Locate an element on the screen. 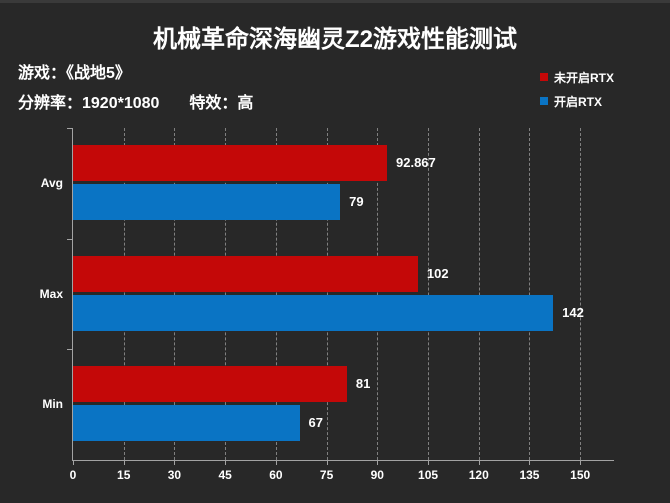 This screenshot has height=503, width=670. category-label-max: Max is located at coordinates (51, 293).